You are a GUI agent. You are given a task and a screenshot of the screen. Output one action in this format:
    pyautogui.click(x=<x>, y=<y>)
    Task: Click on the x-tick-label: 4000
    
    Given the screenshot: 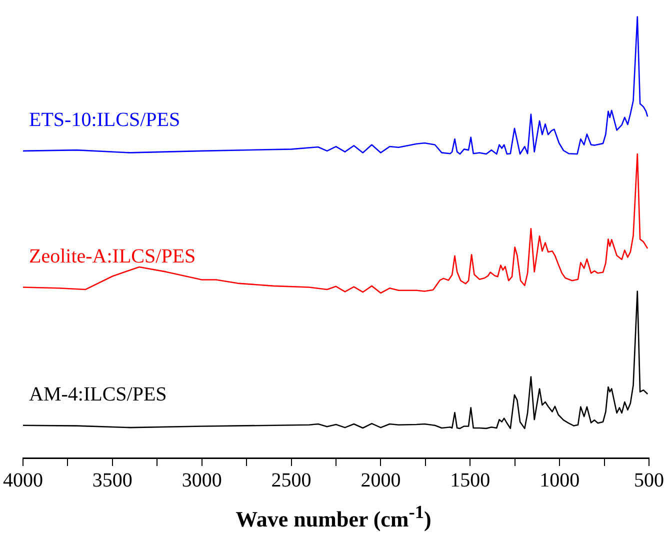 What is the action you would take?
    pyautogui.click(x=23, y=480)
    